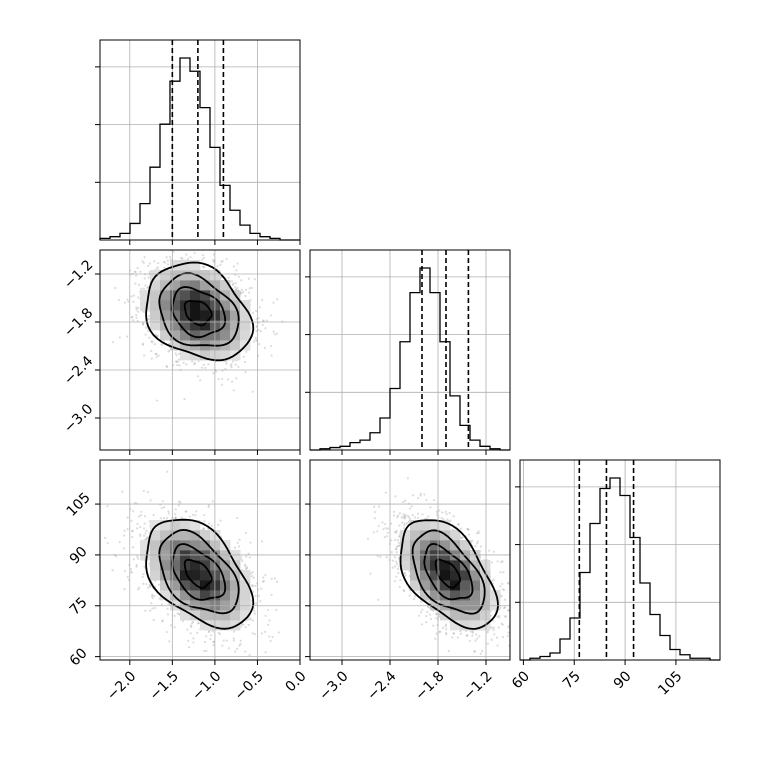 This screenshot has width=760, height=760. I want to click on contour-line, so click(448, 572).